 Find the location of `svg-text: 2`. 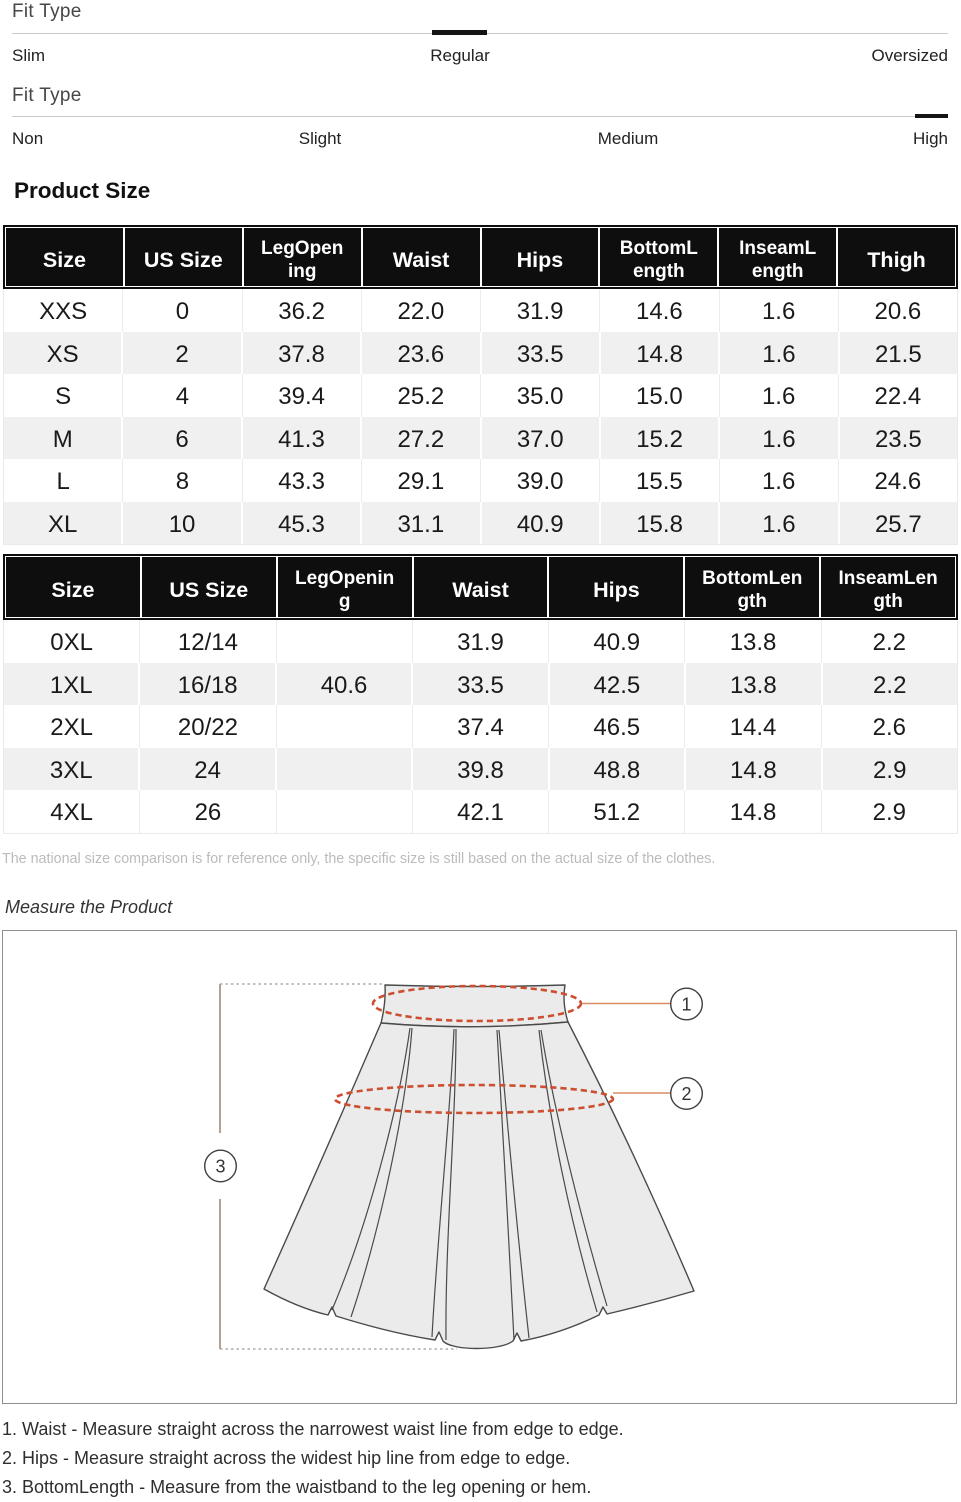

svg-text: 2 is located at coordinates (686, 1094).